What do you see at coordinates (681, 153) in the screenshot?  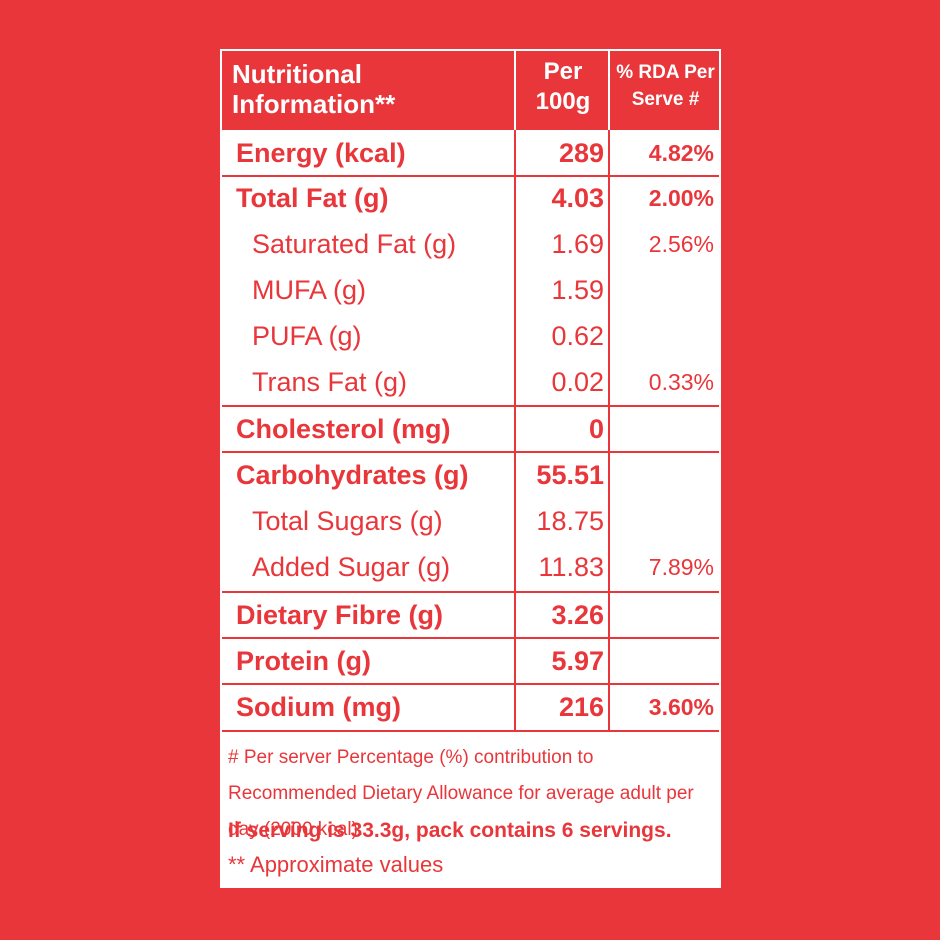 I see `rda-value: 4.82%` at bounding box center [681, 153].